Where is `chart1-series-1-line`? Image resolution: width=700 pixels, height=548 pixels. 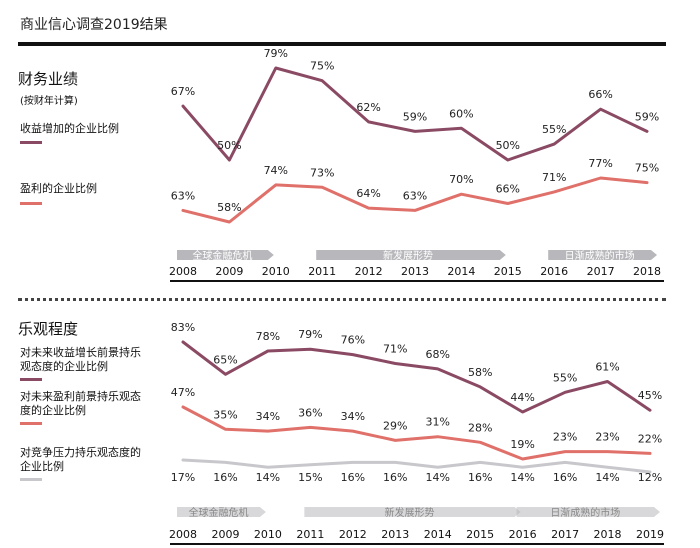
chart1-series-1-line is located at coordinates (415, 114).